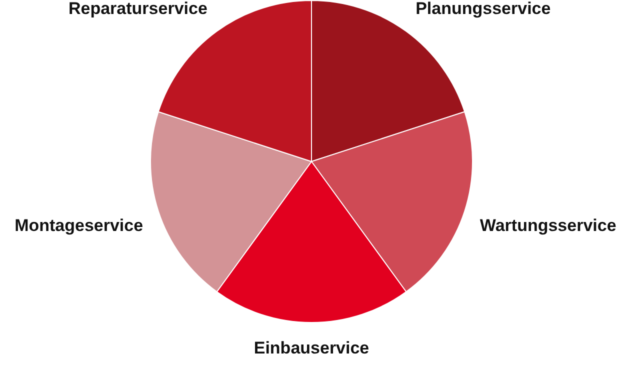 Image resolution: width=639 pixels, height=373 pixels. Describe the element at coordinates (79, 226) in the screenshot. I see `slice-label: Montageservice` at that location.